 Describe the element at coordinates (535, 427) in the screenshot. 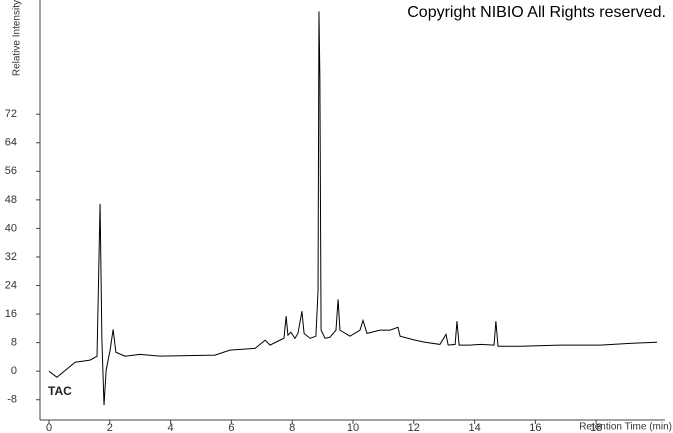

I see `x-tick-label: 16` at that location.